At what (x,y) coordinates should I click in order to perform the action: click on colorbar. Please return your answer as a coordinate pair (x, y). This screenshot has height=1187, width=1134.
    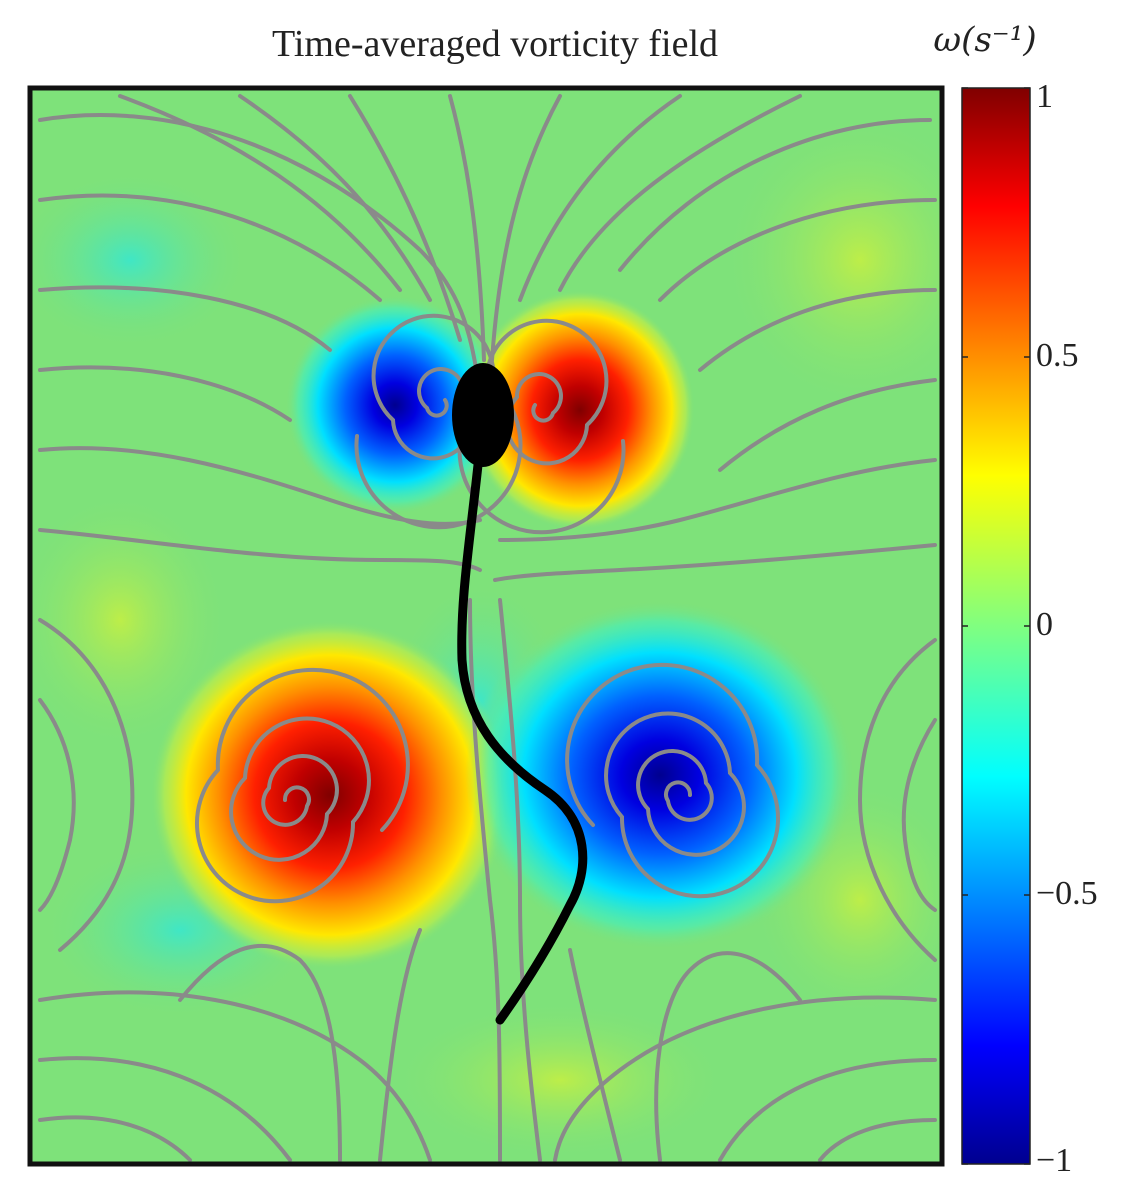
    Looking at the image, I should click on (996, 626).